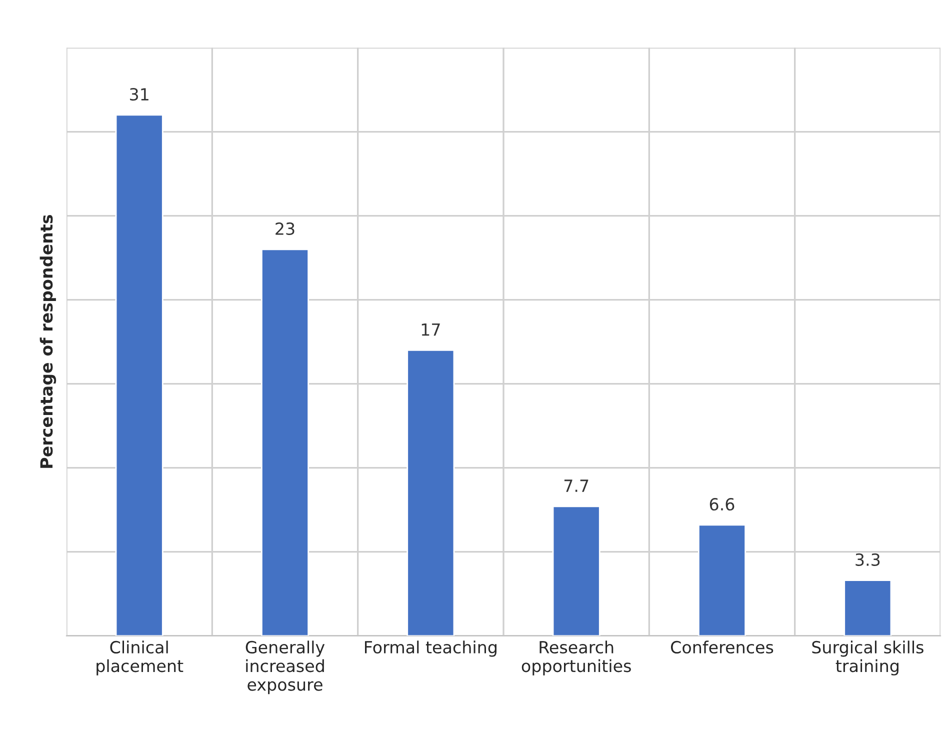 This screenshot has height=735, width=950. What do you see at coordinates (430, 648) in the screenshot?
I see `x-tick-label: Formal teaching` at bounding box center [430, 648].